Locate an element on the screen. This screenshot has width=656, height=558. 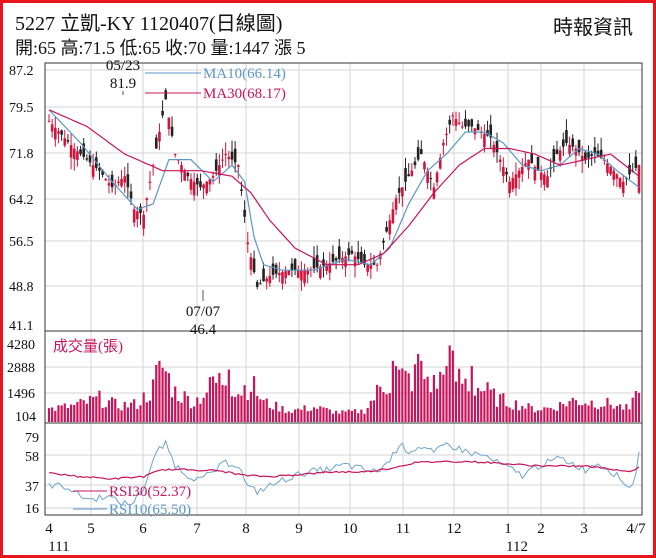
volume-tick-label: 4280 is located at coordinates (21, 345).